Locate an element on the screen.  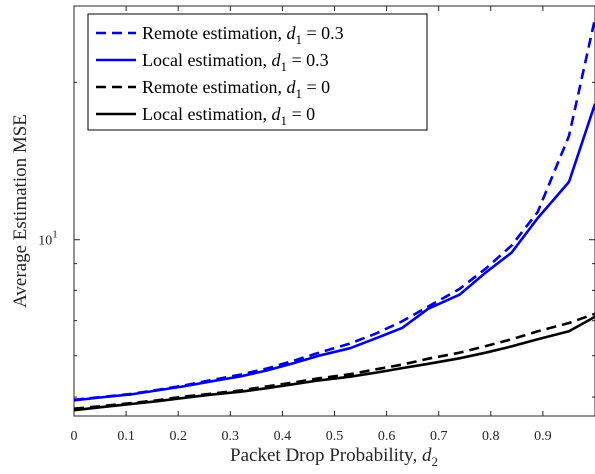
x-tick-label: 0.7 is located at coordinates (439, 436).